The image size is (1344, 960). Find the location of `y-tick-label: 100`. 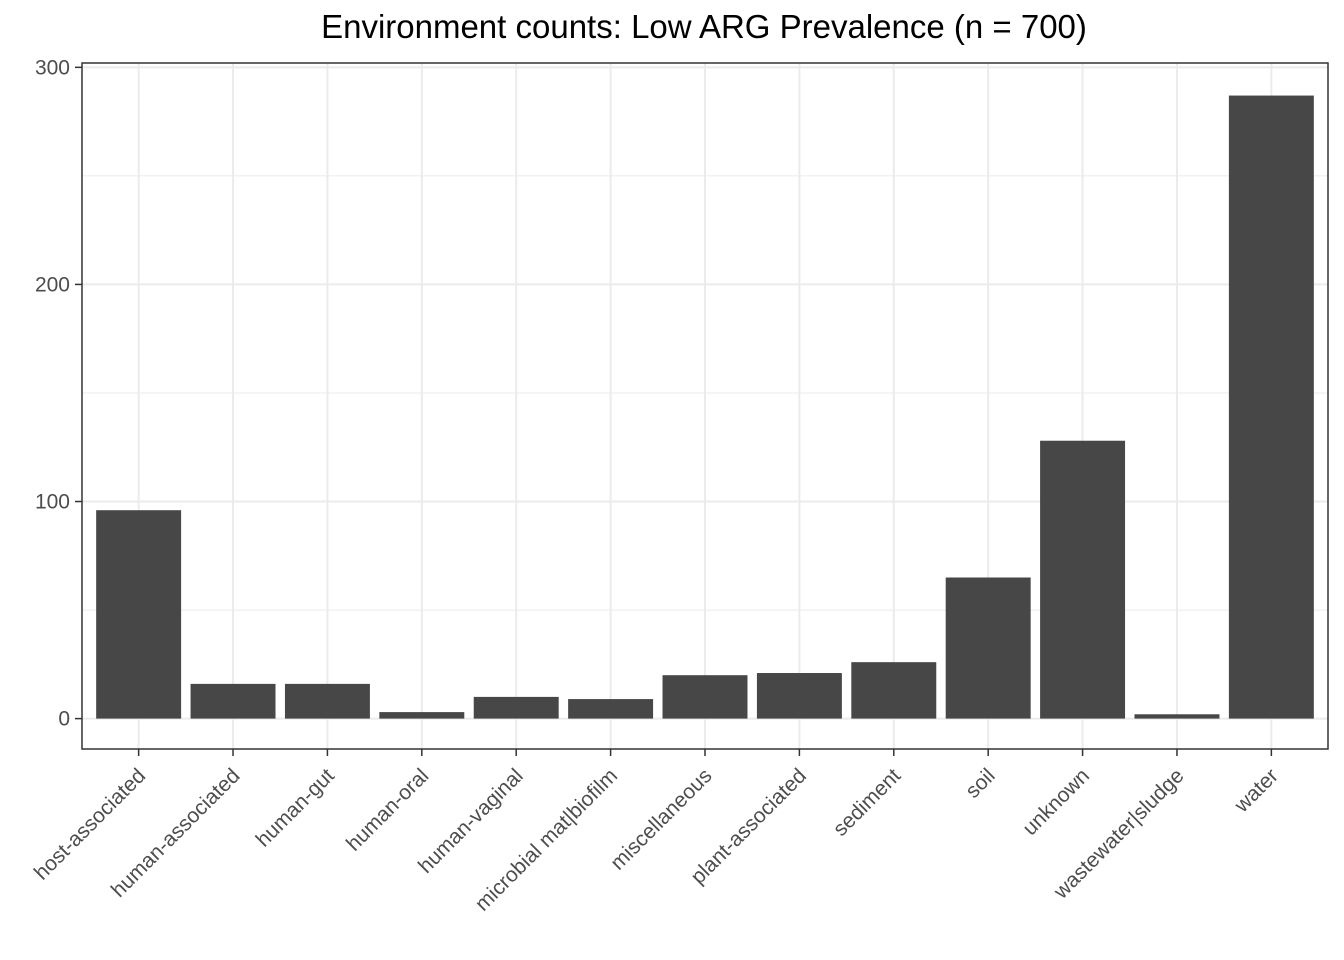

y-tick-label: 100 is located at coordinates (52, 502).